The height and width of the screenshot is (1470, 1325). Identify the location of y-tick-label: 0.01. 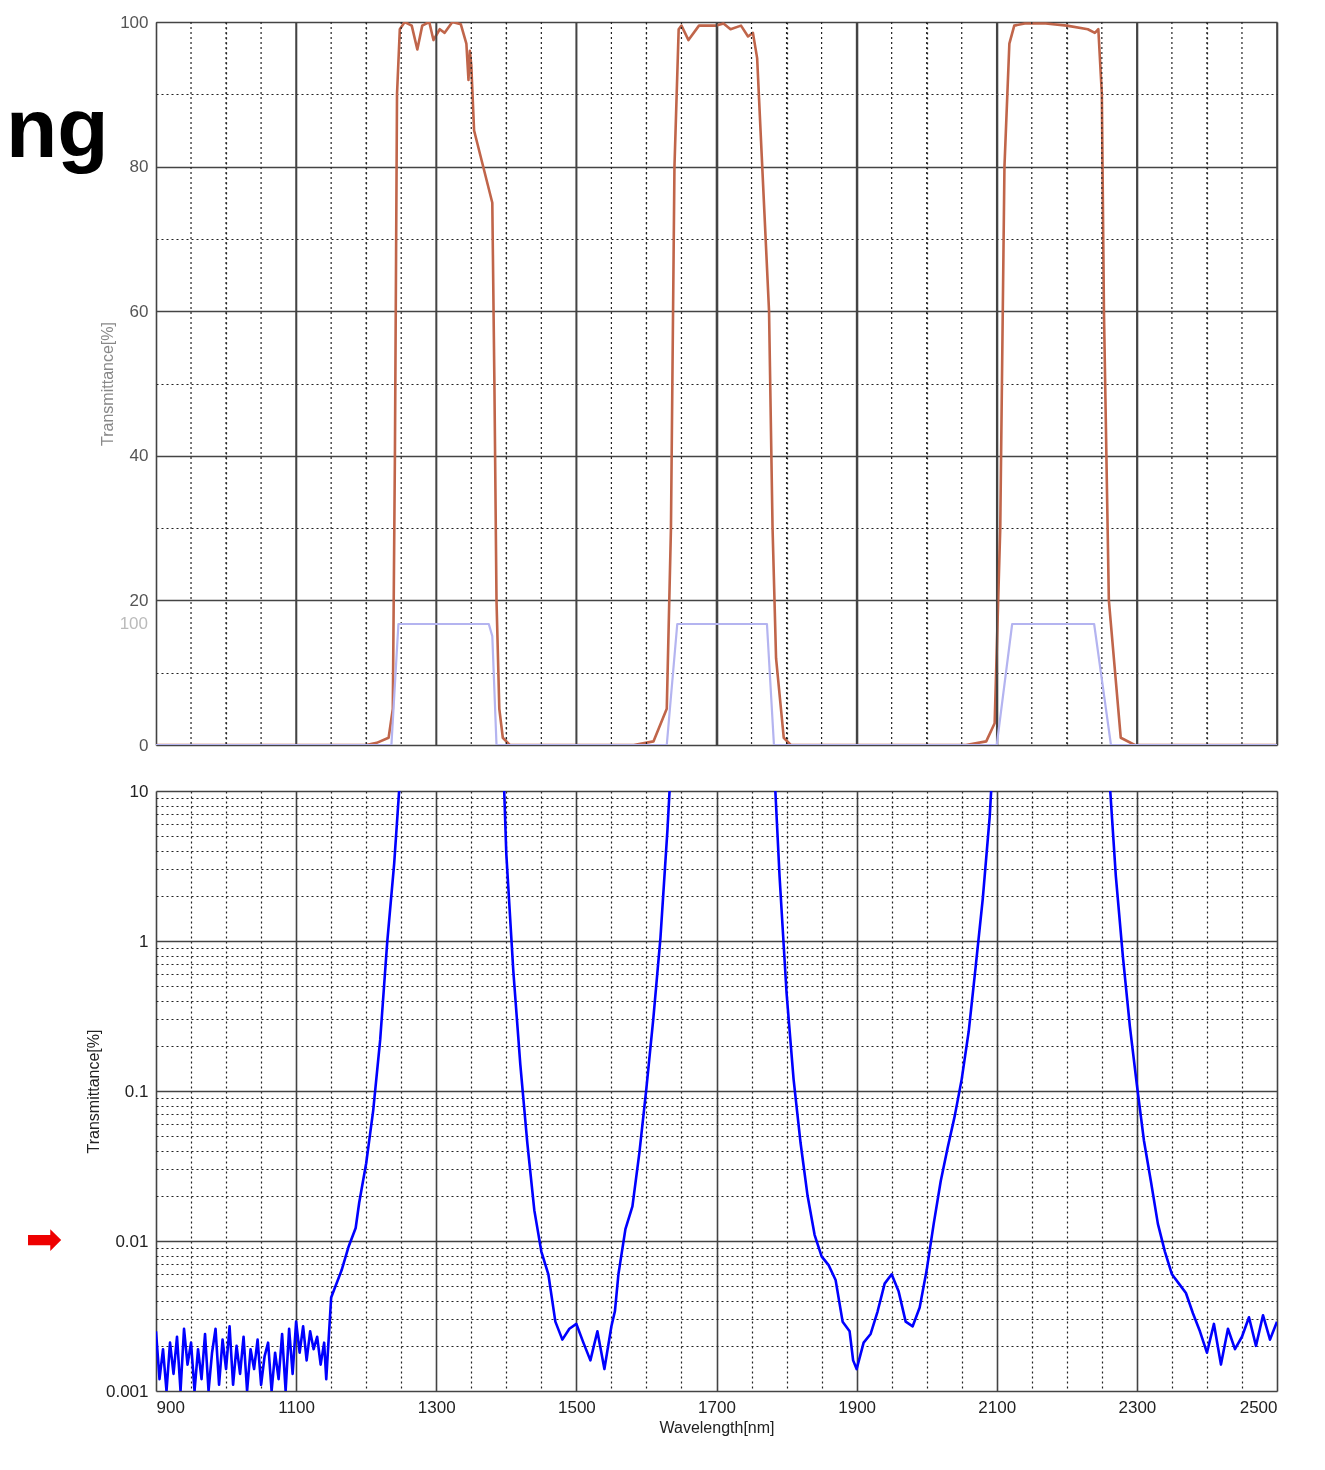
(132, 1241).